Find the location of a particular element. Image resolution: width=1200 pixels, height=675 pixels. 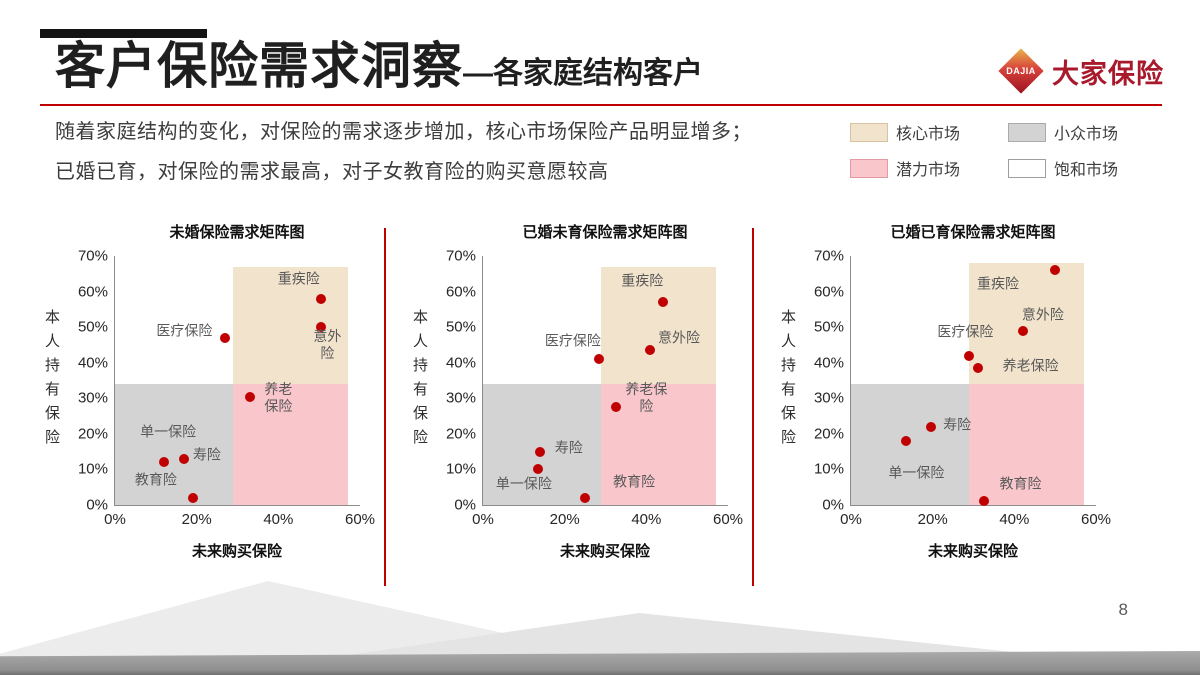

data-point-label: 养老 保险 is located at coordinates (278, 398).